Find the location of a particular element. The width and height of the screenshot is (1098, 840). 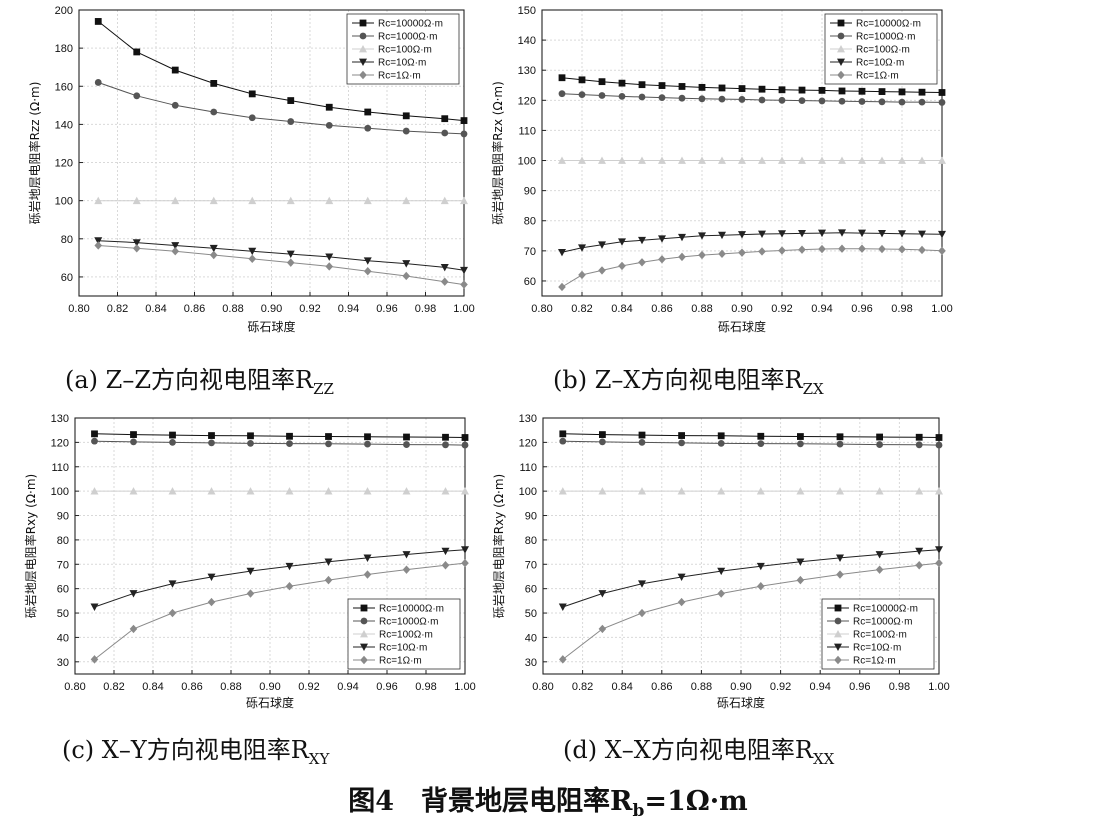

panel-caption-text: (b) Z–X方向视电阻率R is located at coordinates (678, 380).